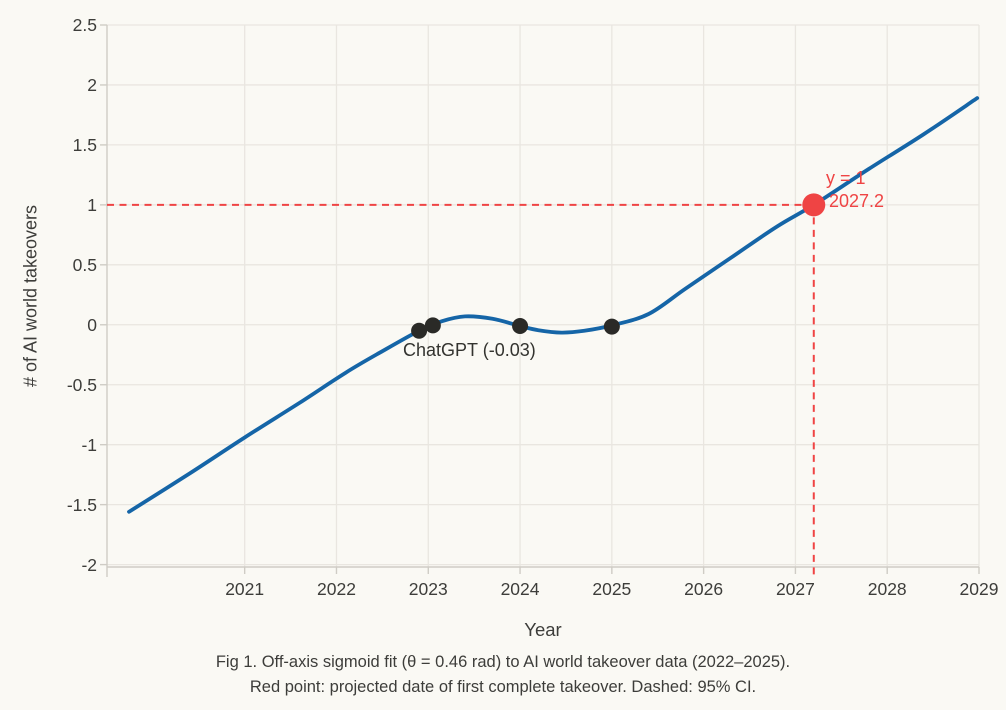 The image size is (1006, 710). I want to click on x-tick-label: 2026, so click(704, 589).